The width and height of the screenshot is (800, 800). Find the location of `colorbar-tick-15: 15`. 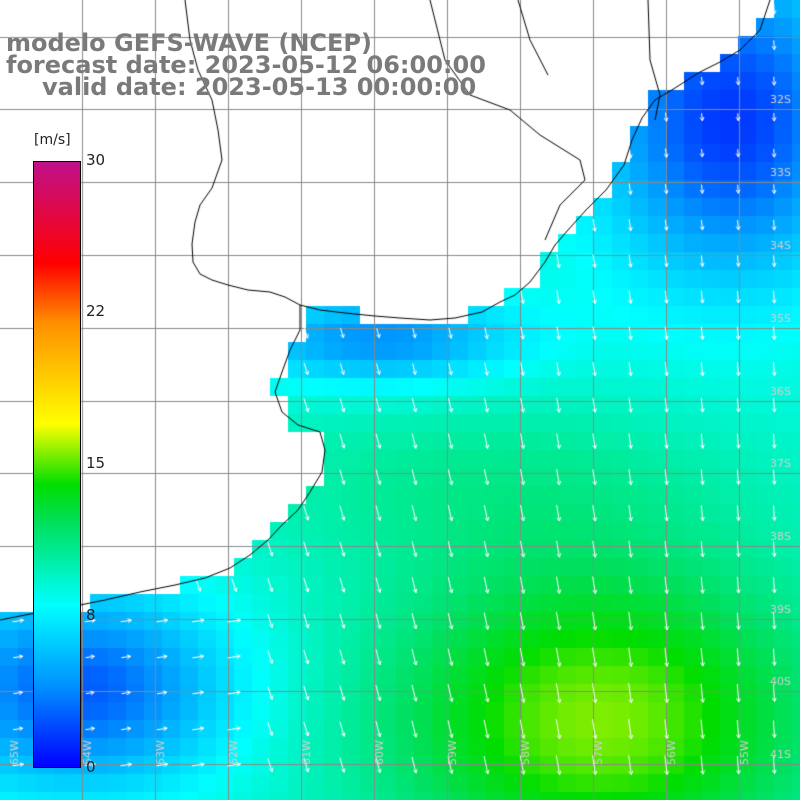

colorbar-tick-15: 15 is located at coordinates (96, 463).